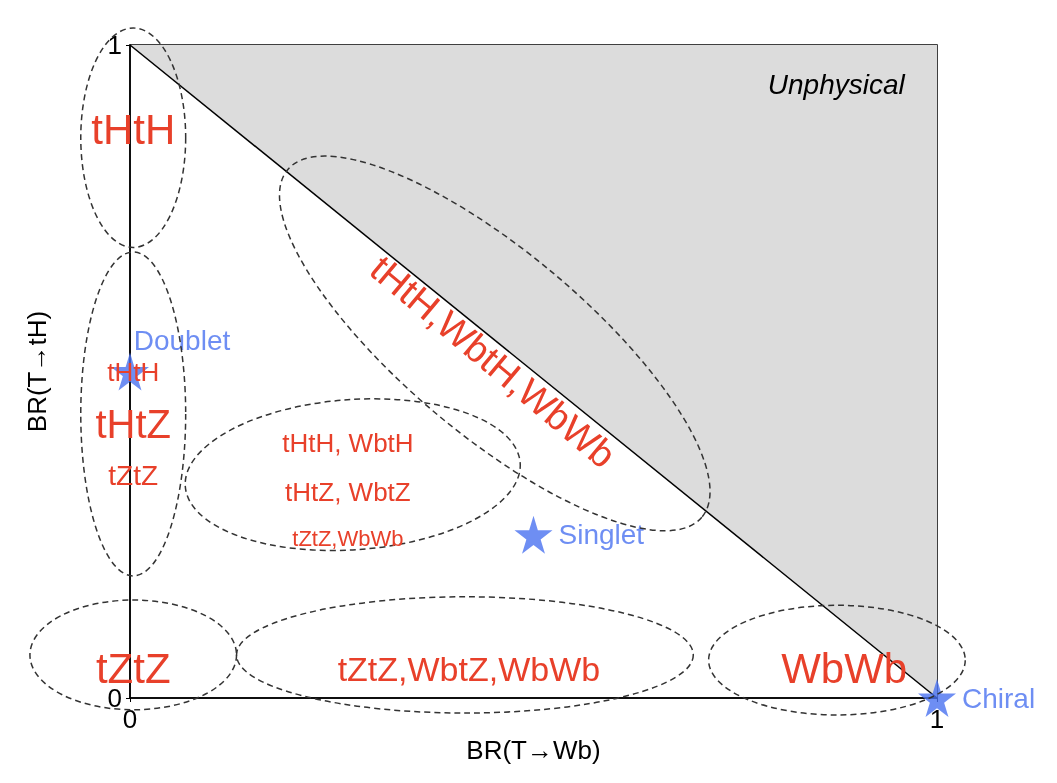  What do you see at coordinates (601, 535) in the screenshot?
I see `series-label: Singlet` at bounding box center [601, 535].